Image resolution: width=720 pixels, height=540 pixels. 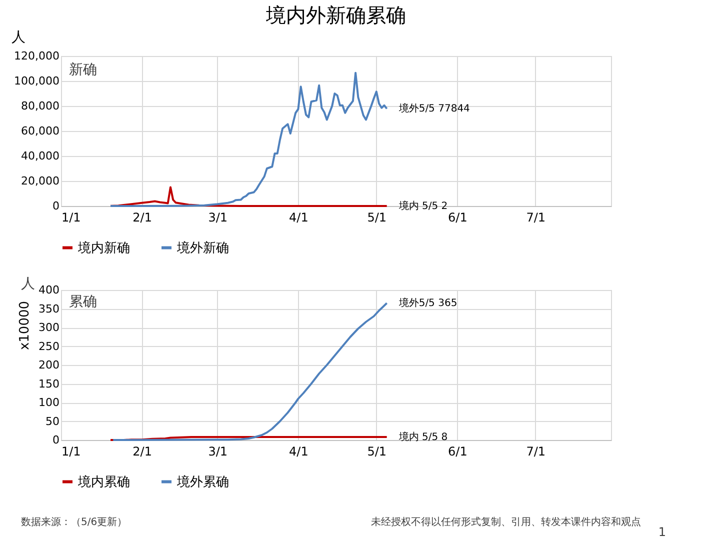 What do you see at coordinates (40, 131) in the screenshot?
I see `y-tick-label: 60,000` at bounding box center [40, 131].